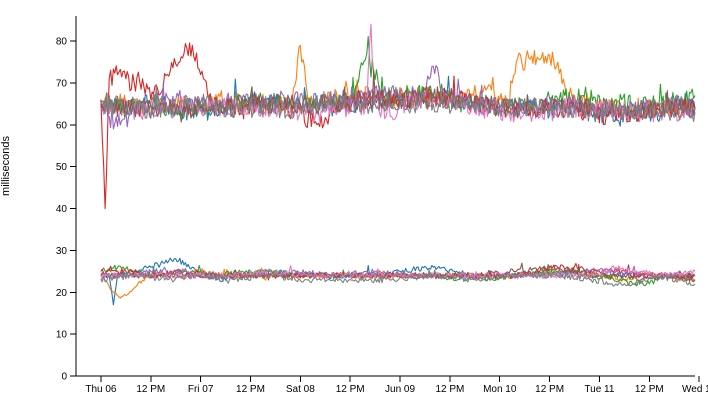 The image size is (708, 408). What do you see at coordinates (62, 251) in the screenshot?
I see `y-tick-label: 30` at bounding box center [62, 251].